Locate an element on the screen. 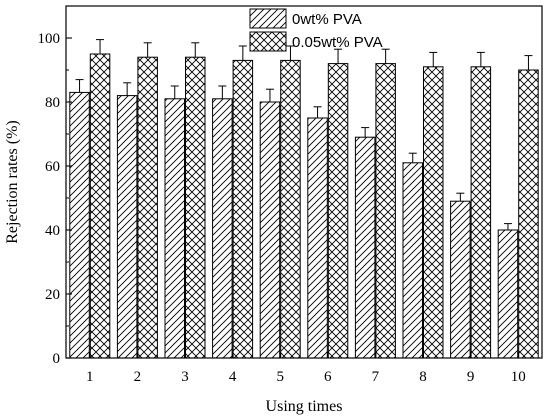  y-tick-label: 60 is located at coordinates (52, 167).